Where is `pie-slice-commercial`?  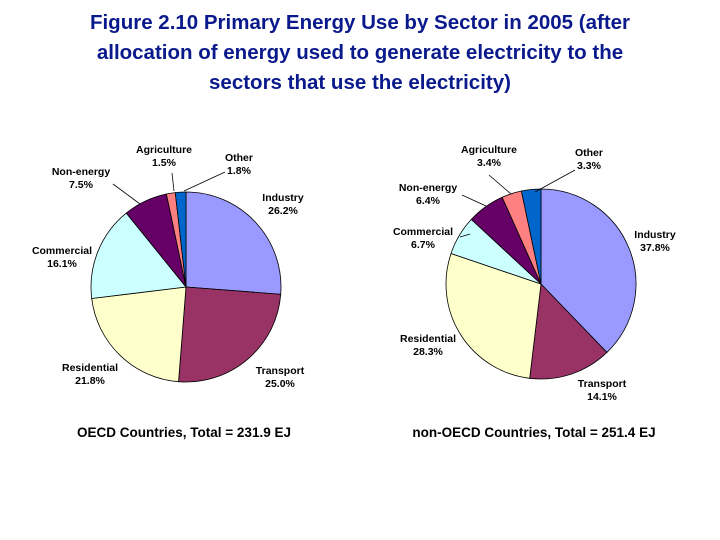 pie-slice-commercial is located at coordinates (138, 255).